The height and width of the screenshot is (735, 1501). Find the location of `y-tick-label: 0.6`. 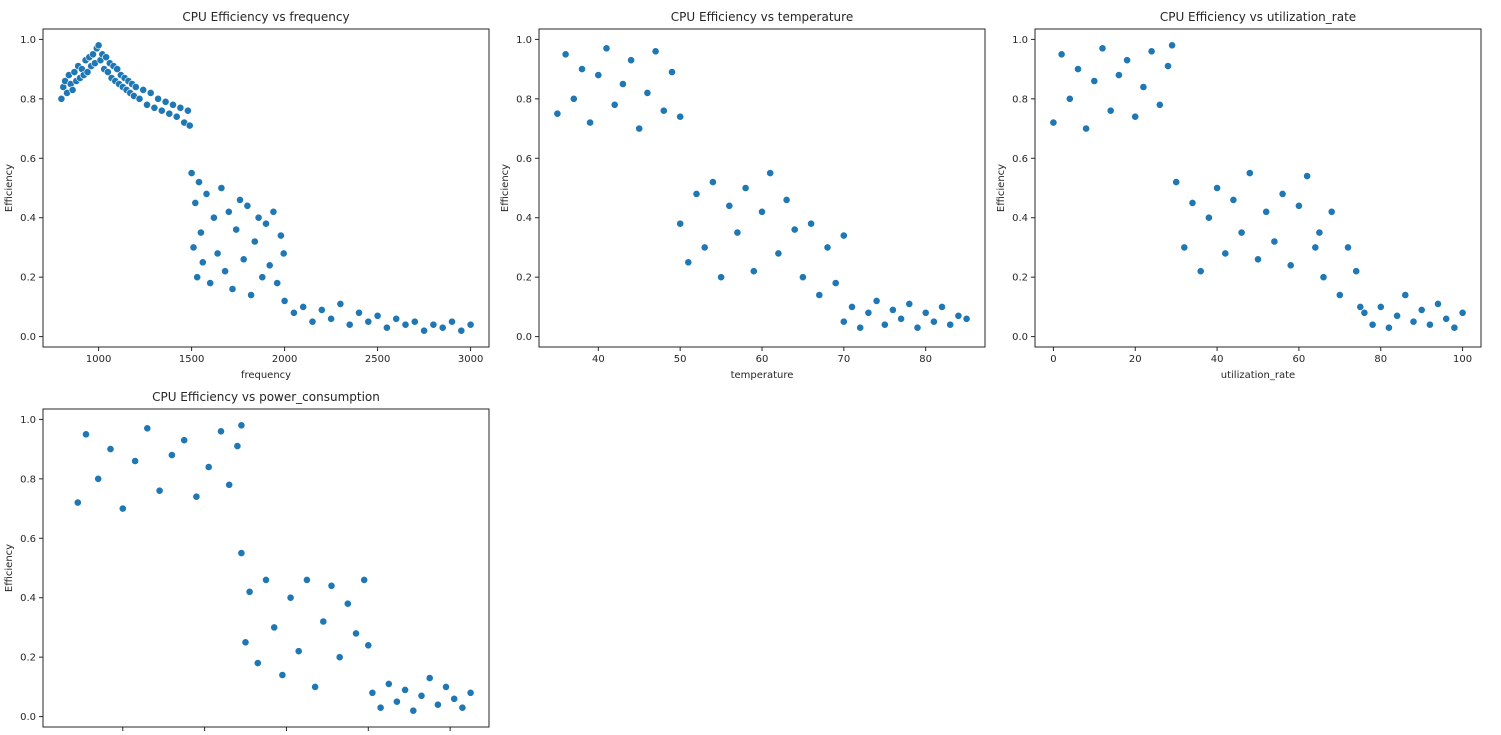

y-tick-label: 0.6 is located at coordinates (28, 539).